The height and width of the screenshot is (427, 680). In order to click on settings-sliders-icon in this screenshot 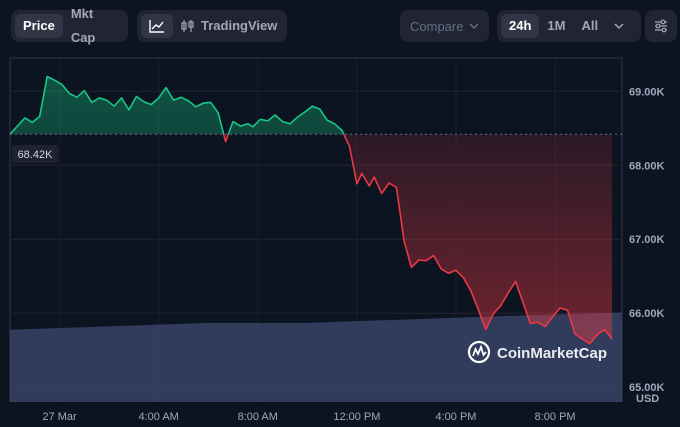, I will do `click(661, 26)`.